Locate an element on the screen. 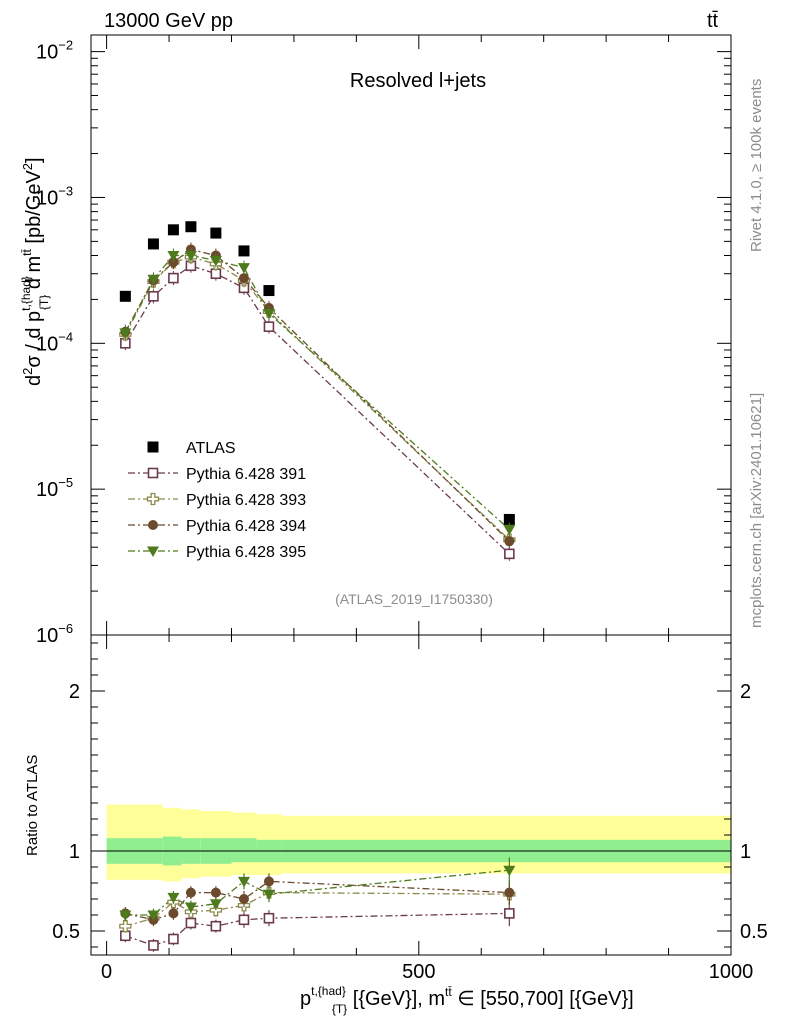 The height and width of the screenshot is (1024, 786). ratio-y-tick-label-right: 0.5 is located at coordinates (754, 932).